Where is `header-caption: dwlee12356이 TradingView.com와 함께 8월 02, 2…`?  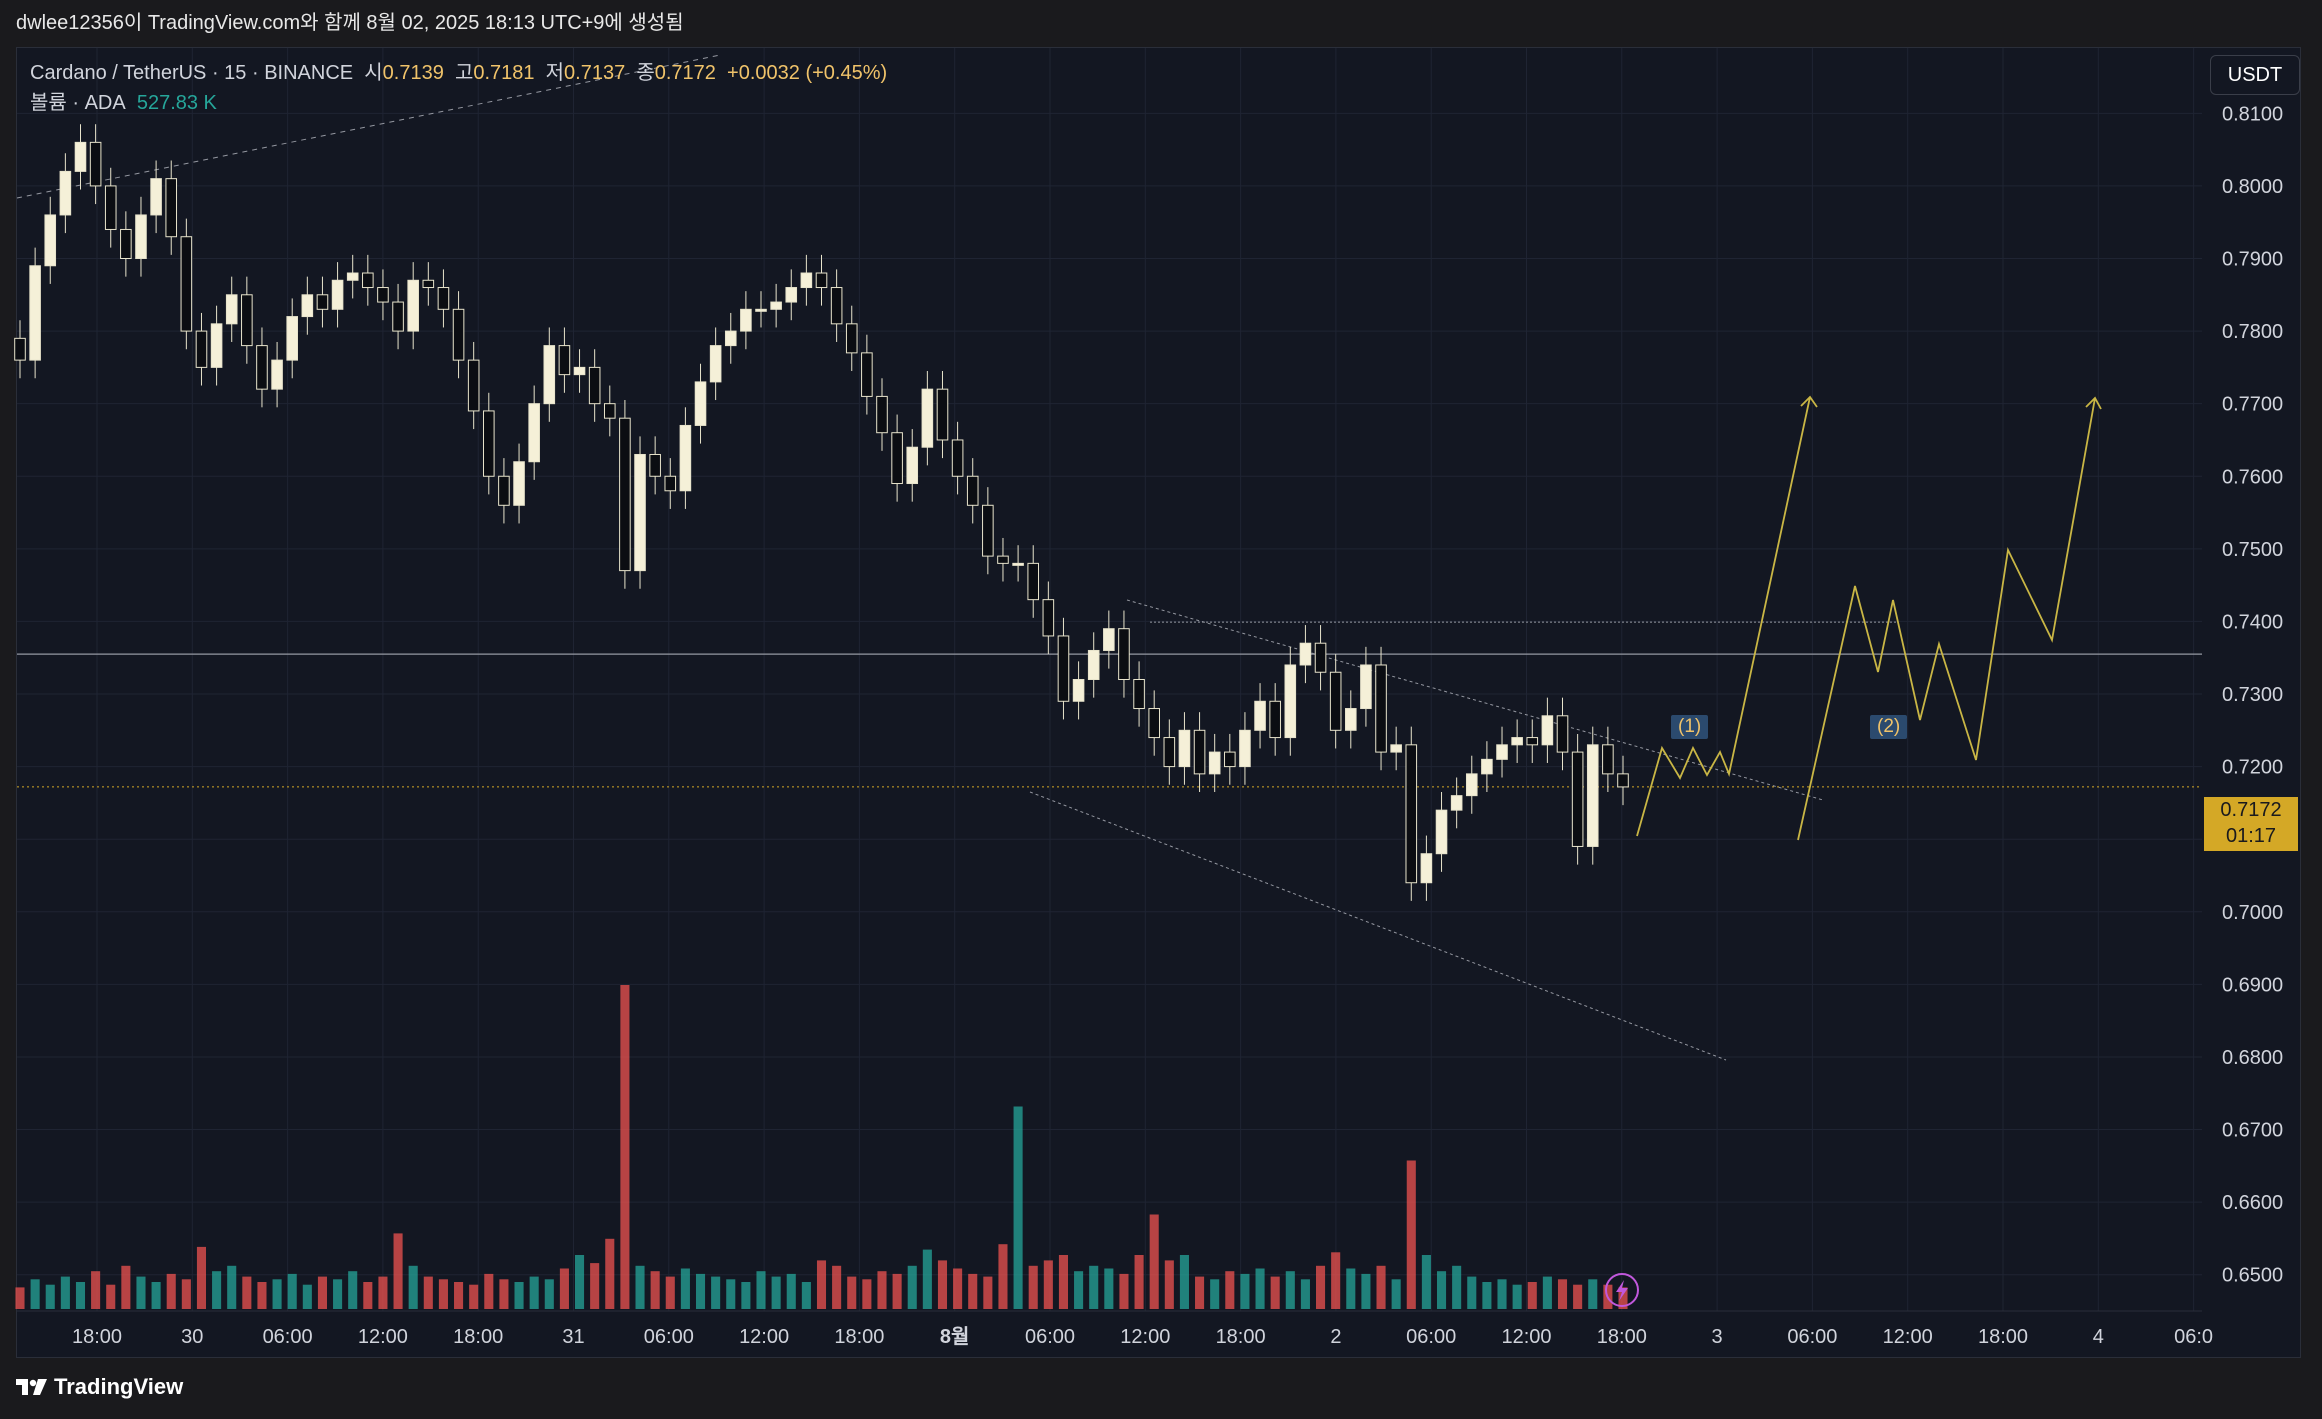
header-caption: dwlee12356이 TradingView.com와 함께 8월 02, 2… is located at coordinates (350, 23).